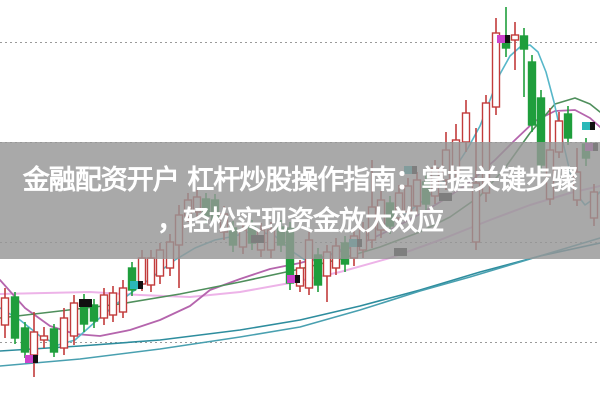 The image size is (600, 400). Describe the element at coordinates (85, 303) in the screenshot. I see `signal-marker-black` at that location.